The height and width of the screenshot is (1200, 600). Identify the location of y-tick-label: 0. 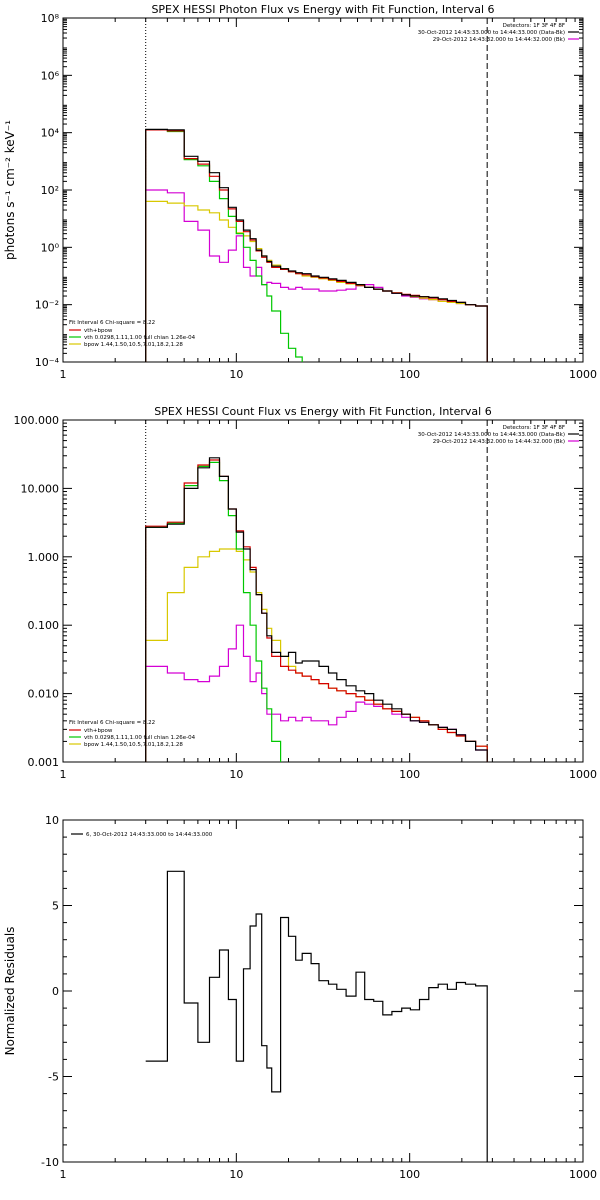
(55, 991).